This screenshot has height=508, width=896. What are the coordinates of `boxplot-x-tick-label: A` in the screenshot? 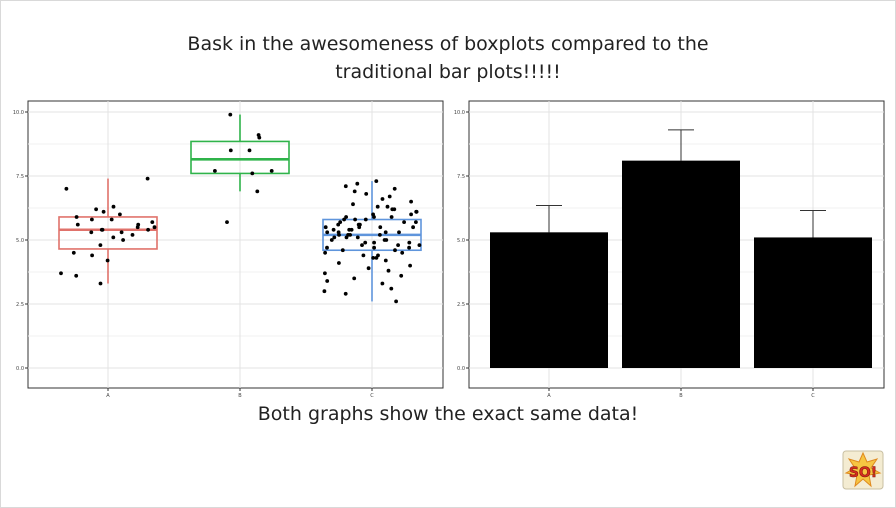 It's located at (108, 395).